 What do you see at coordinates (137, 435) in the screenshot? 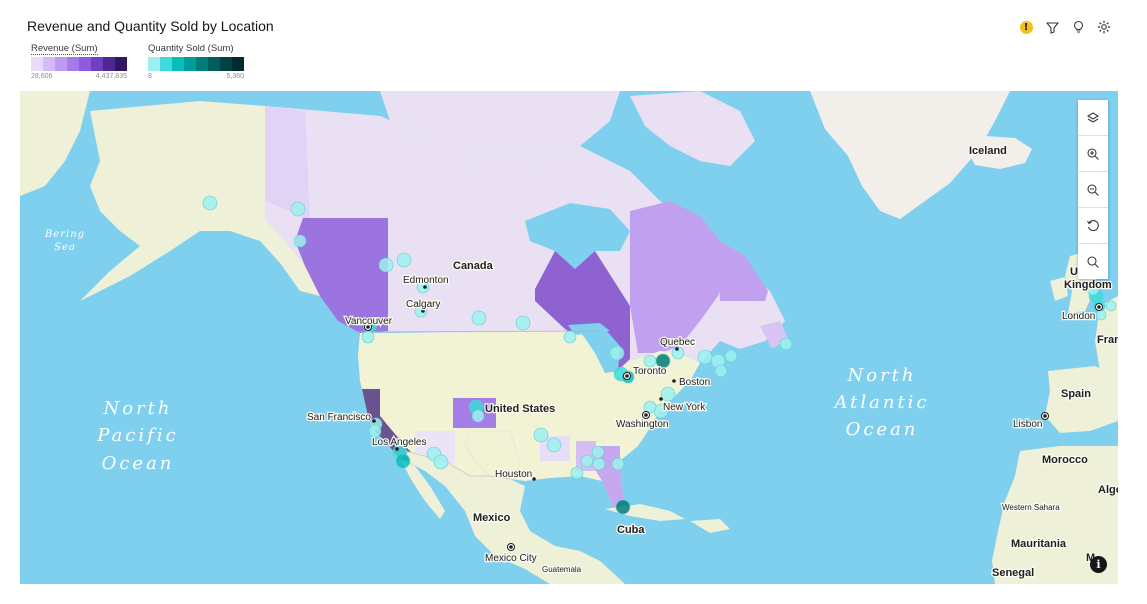
I see `ocean-north-pacific-2: Pacific` at bounding box center [137, 435].